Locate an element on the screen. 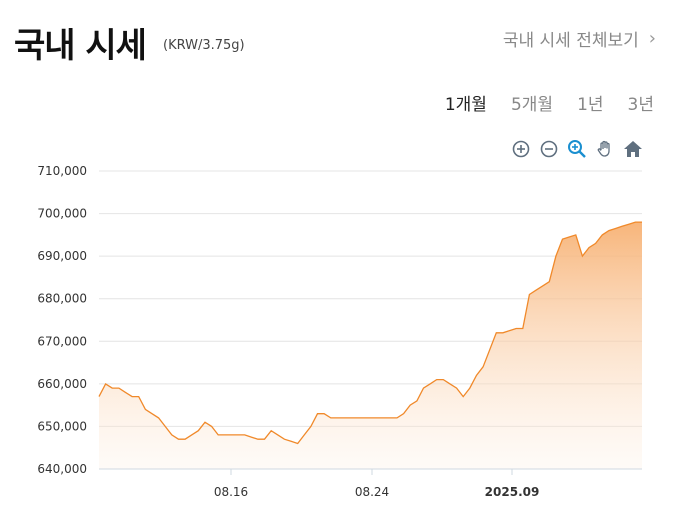 The width and height of the screenshot is (684, 532). tab-1-year: 1년 is located at coordinates (590, 105).